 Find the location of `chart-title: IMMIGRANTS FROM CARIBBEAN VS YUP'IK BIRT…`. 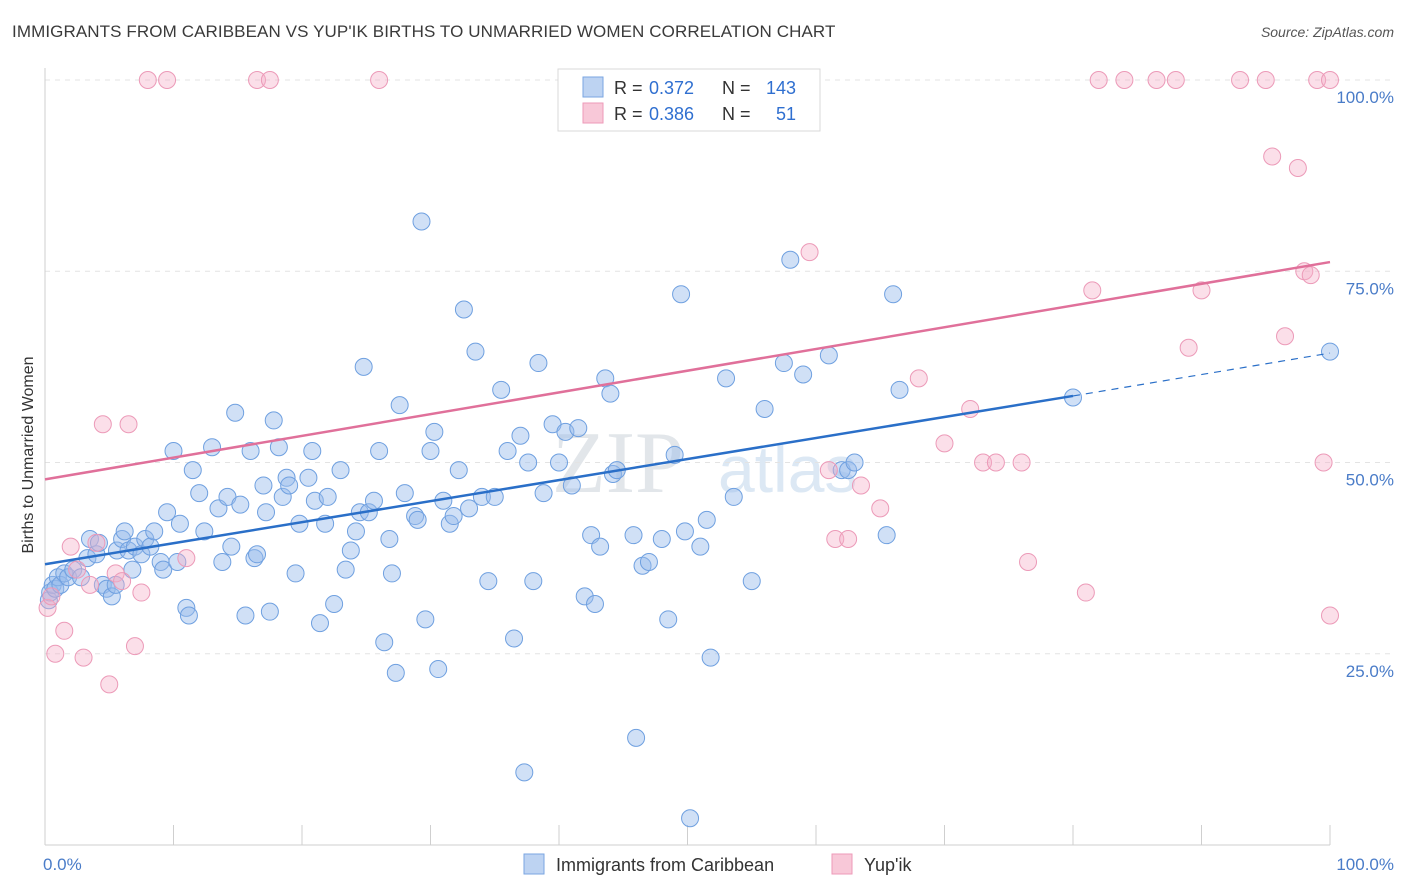

chart-title: IMMIGRANTS FROM CARIBBEAN VS YUP'IK BIRT… is located at coordinates (424, 31).